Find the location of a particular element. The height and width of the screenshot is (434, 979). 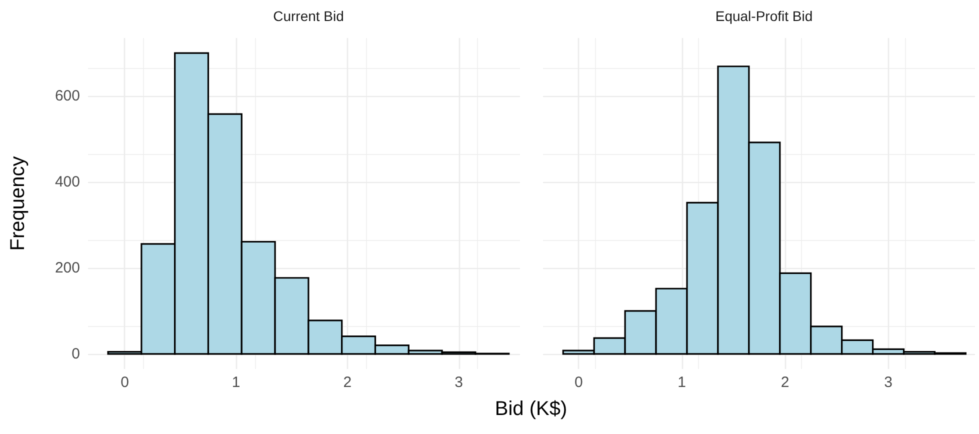

y-tick-label: 600 is located at coordinates (67, 96).